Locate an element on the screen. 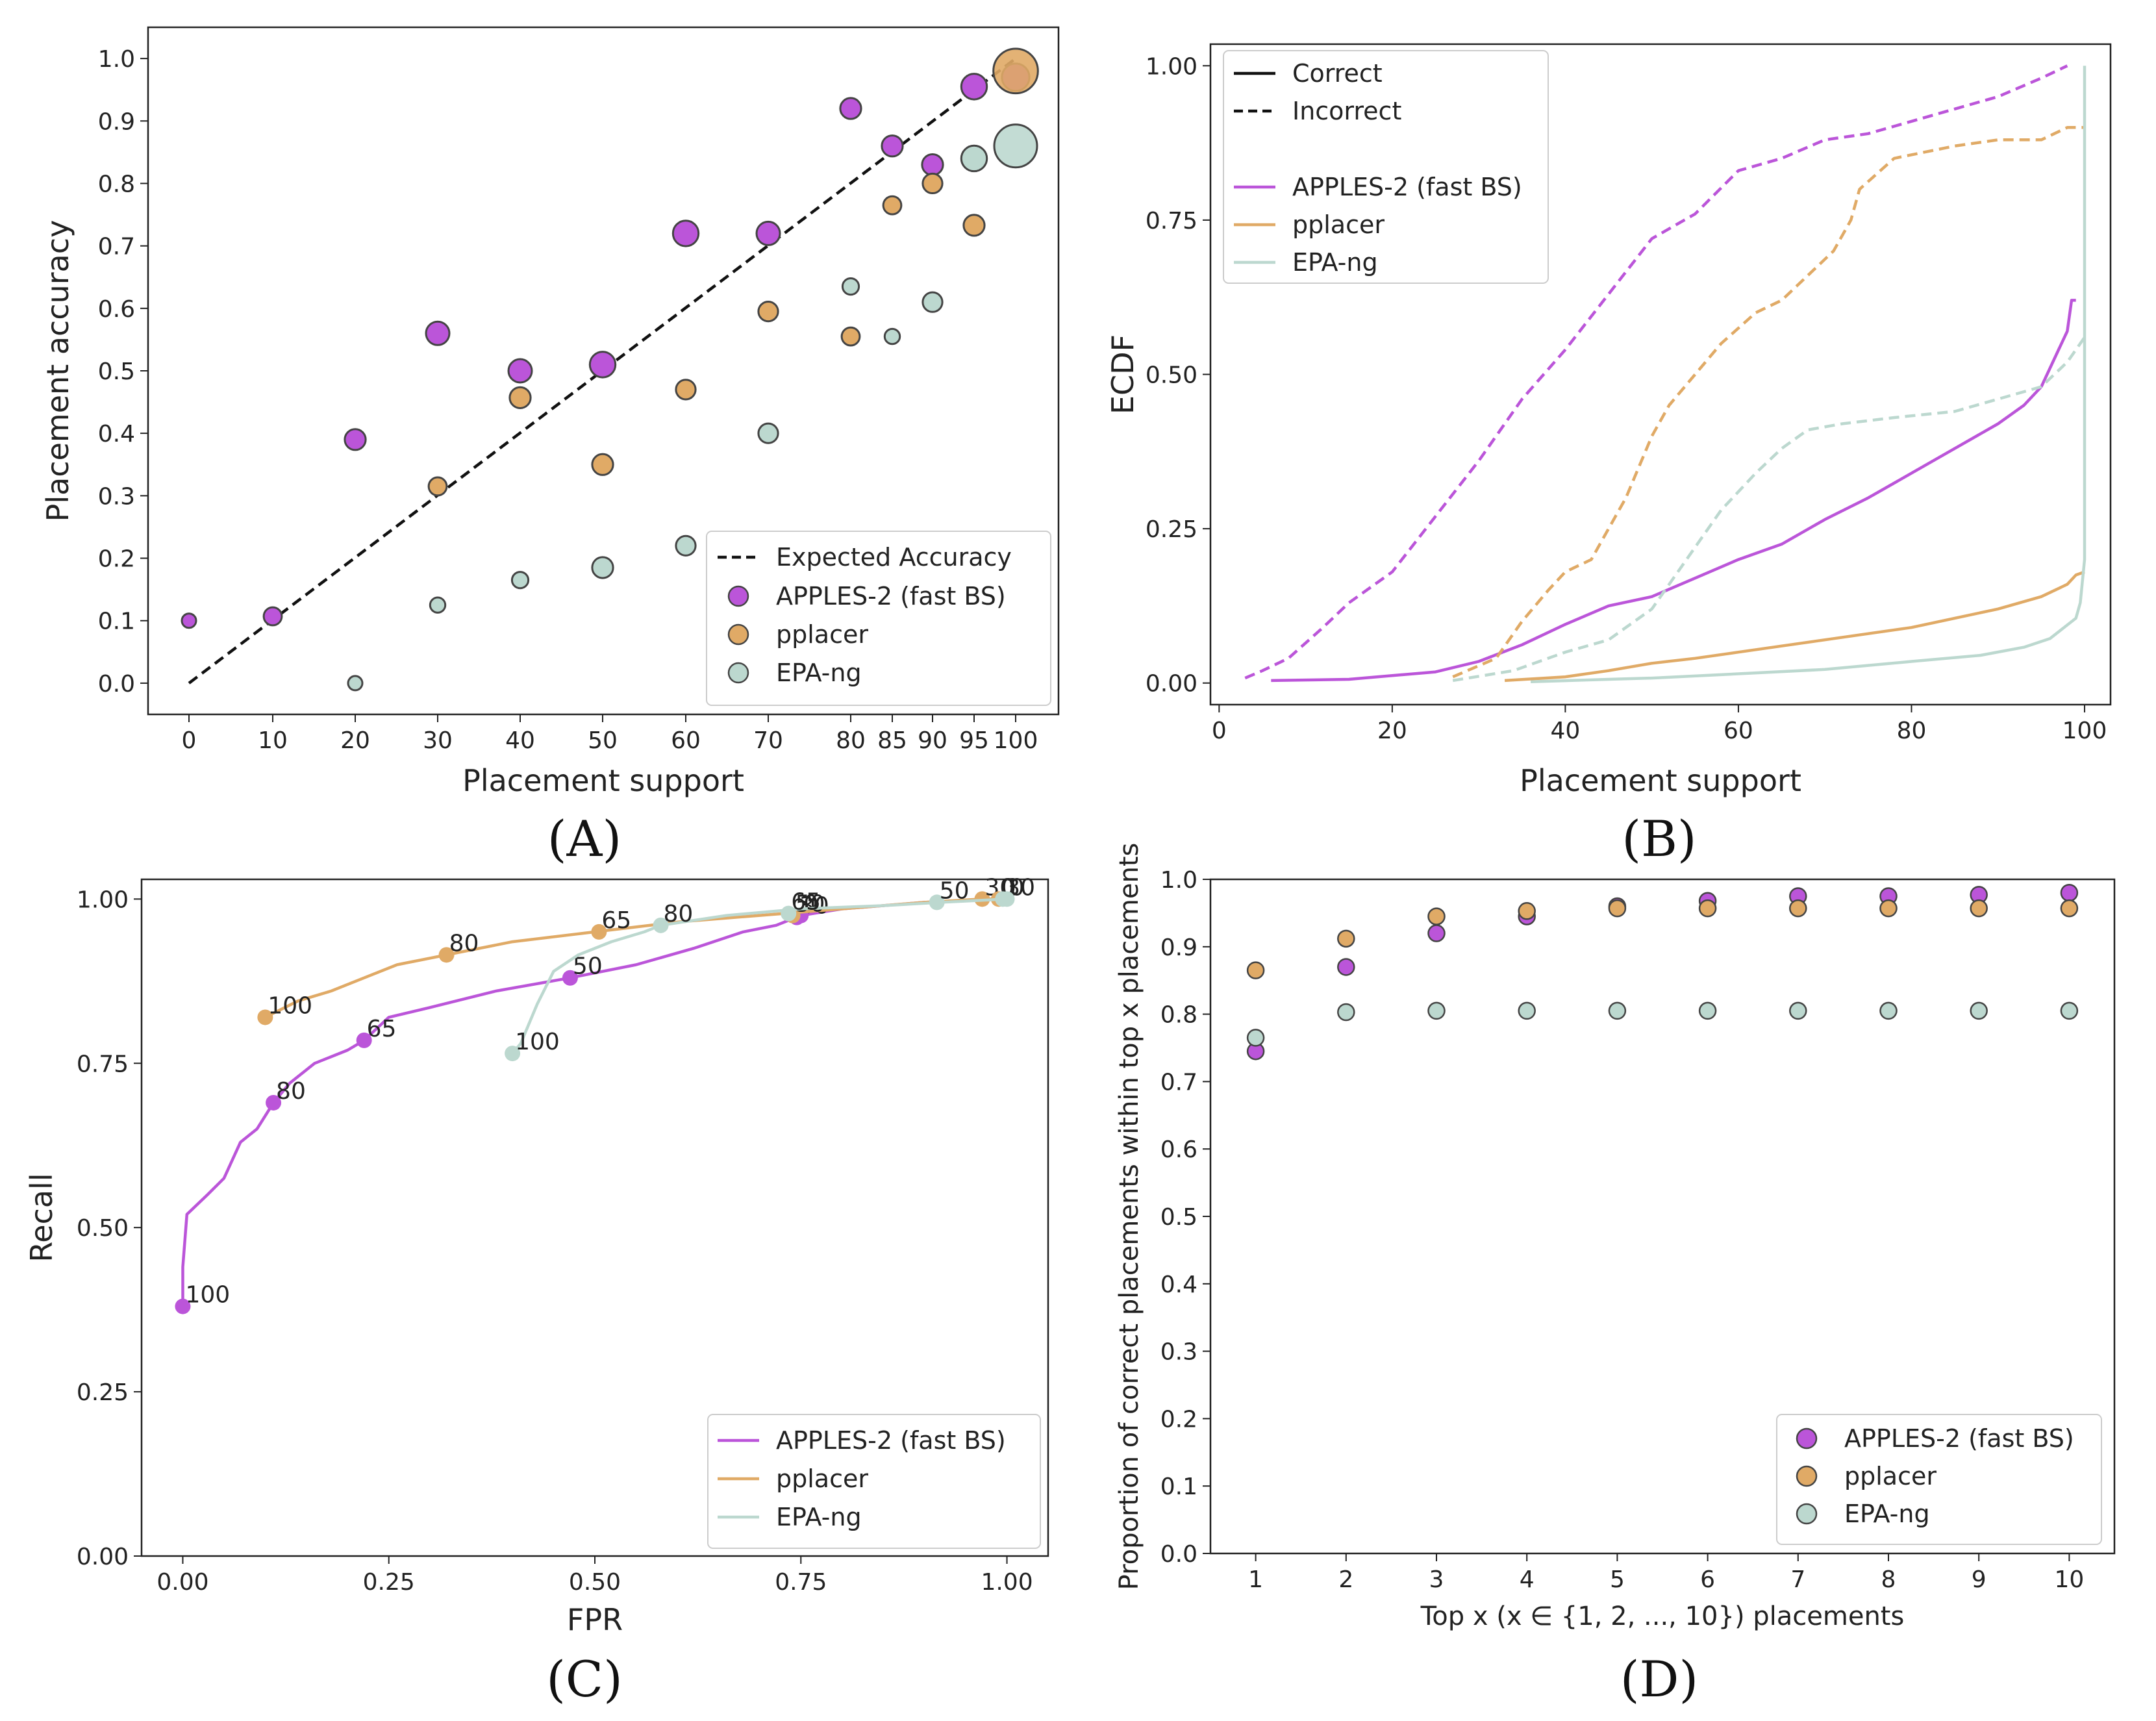 The height and width of the screenshot is (1721, 2156). ecdf-line-apples-correct is located at coordinates (1673, 491).